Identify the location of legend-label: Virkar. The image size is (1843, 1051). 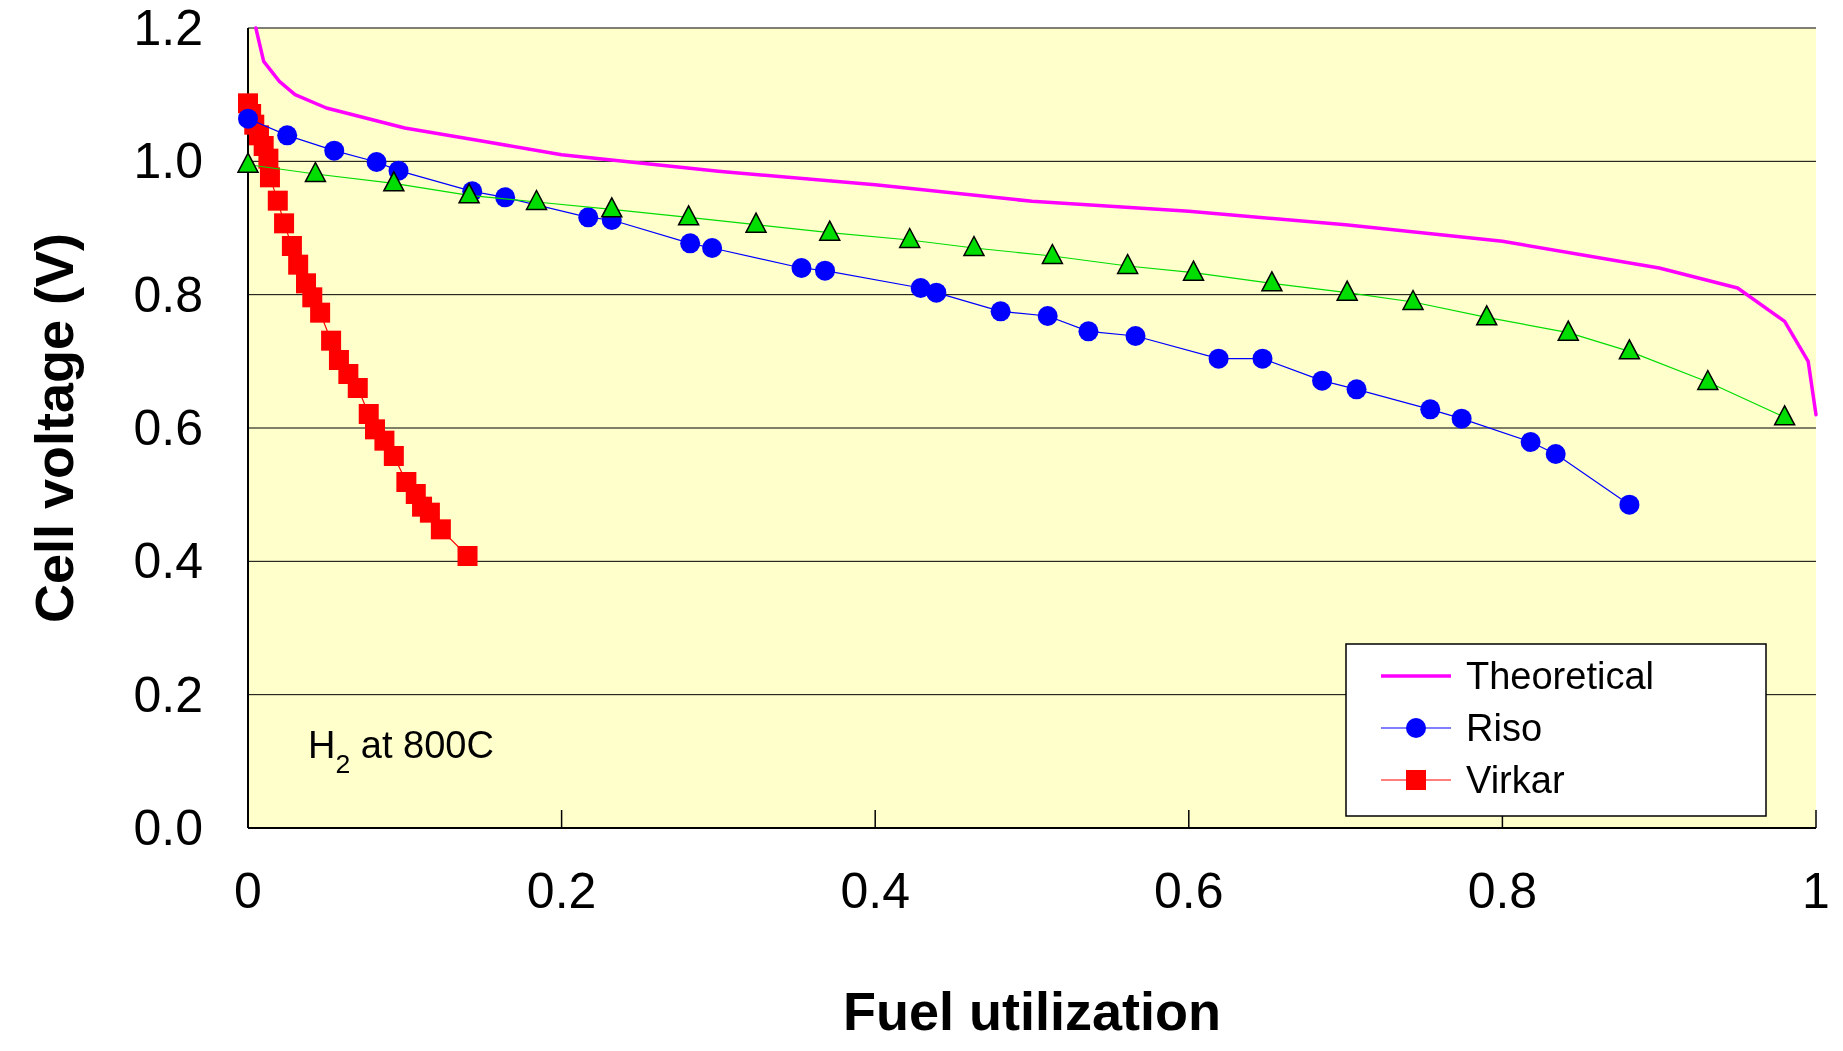
(1515, 780).